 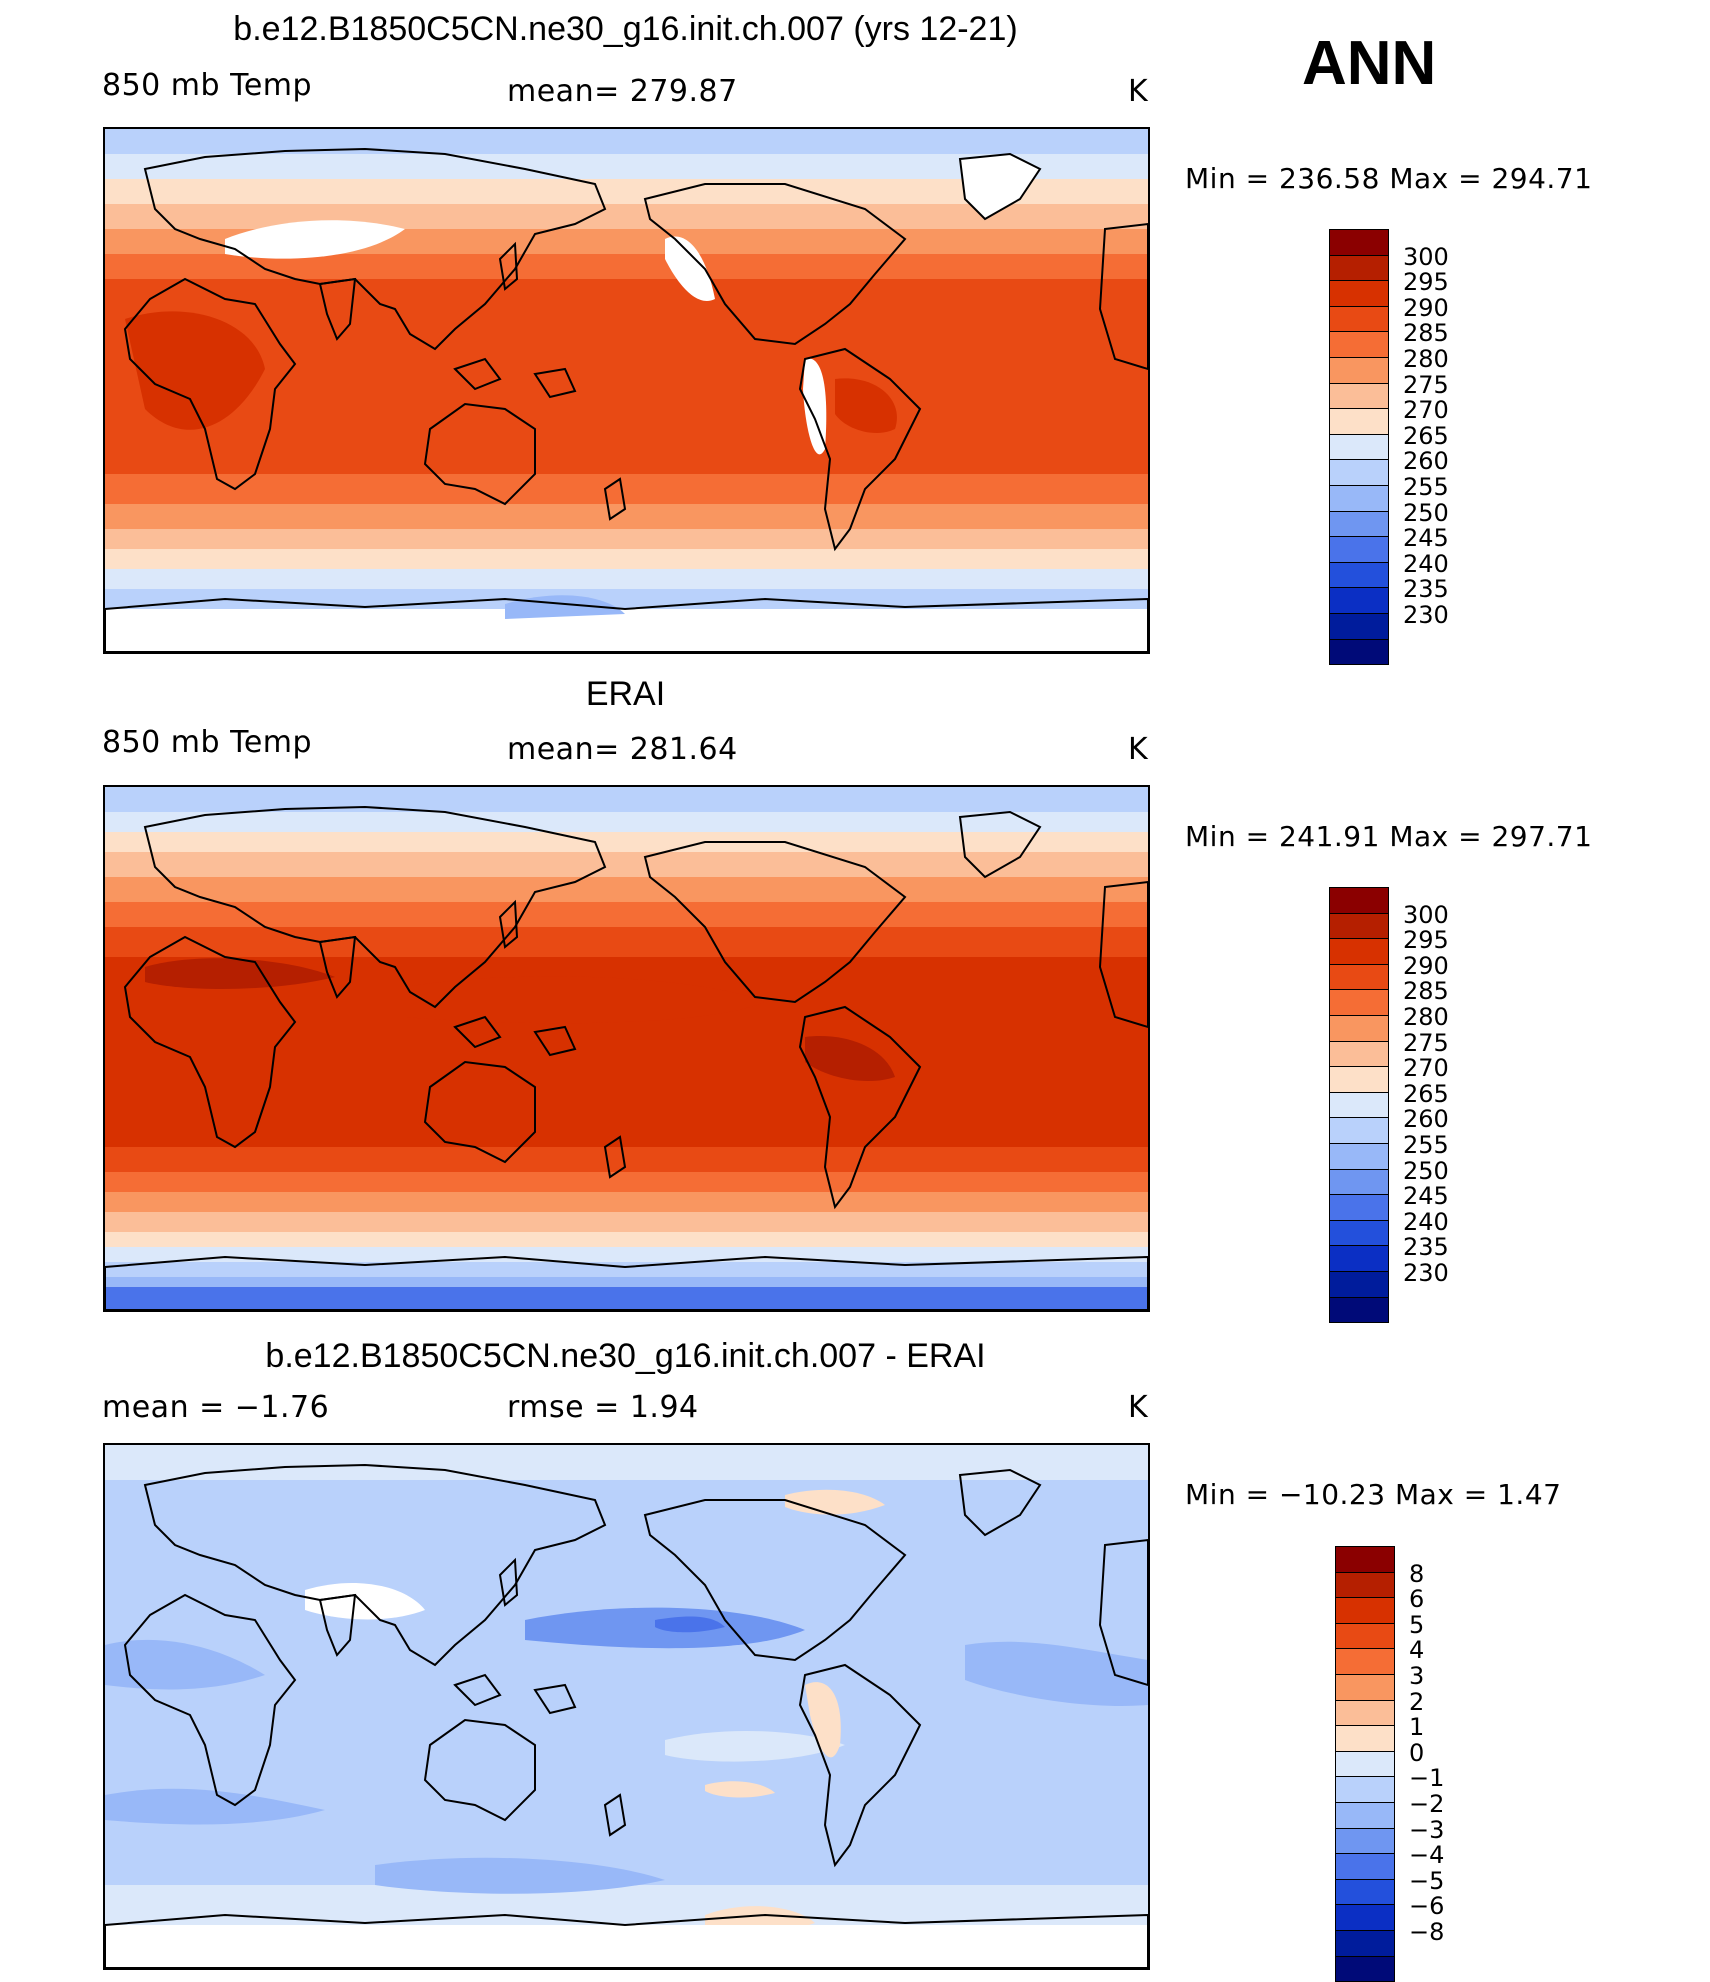 I want to click on colorbar-tick-label: 280, so click(x=1426, y=1017).